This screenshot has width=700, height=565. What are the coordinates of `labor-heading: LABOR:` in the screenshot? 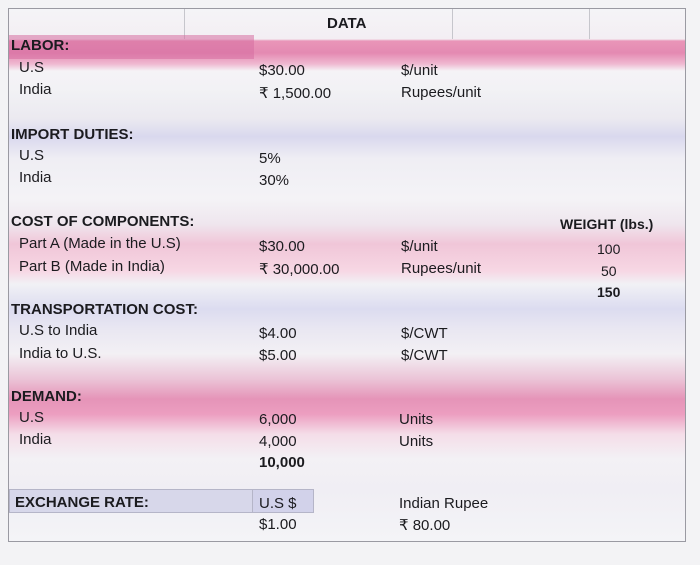 It's located at (40, 45).